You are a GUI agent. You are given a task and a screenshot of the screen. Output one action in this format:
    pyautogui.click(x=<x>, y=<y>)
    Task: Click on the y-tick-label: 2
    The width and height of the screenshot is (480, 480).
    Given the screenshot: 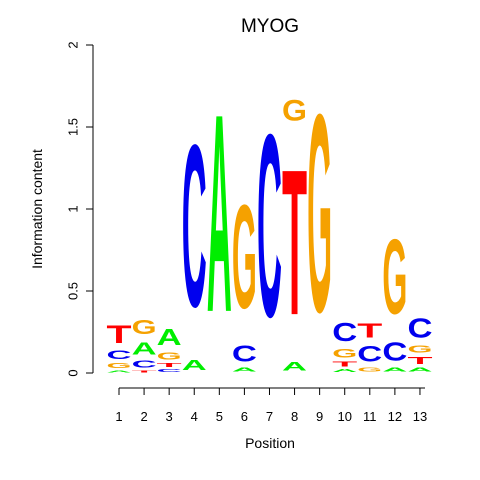 What is the action you would take?
    pyautogui.click(x=72, y=44)
    